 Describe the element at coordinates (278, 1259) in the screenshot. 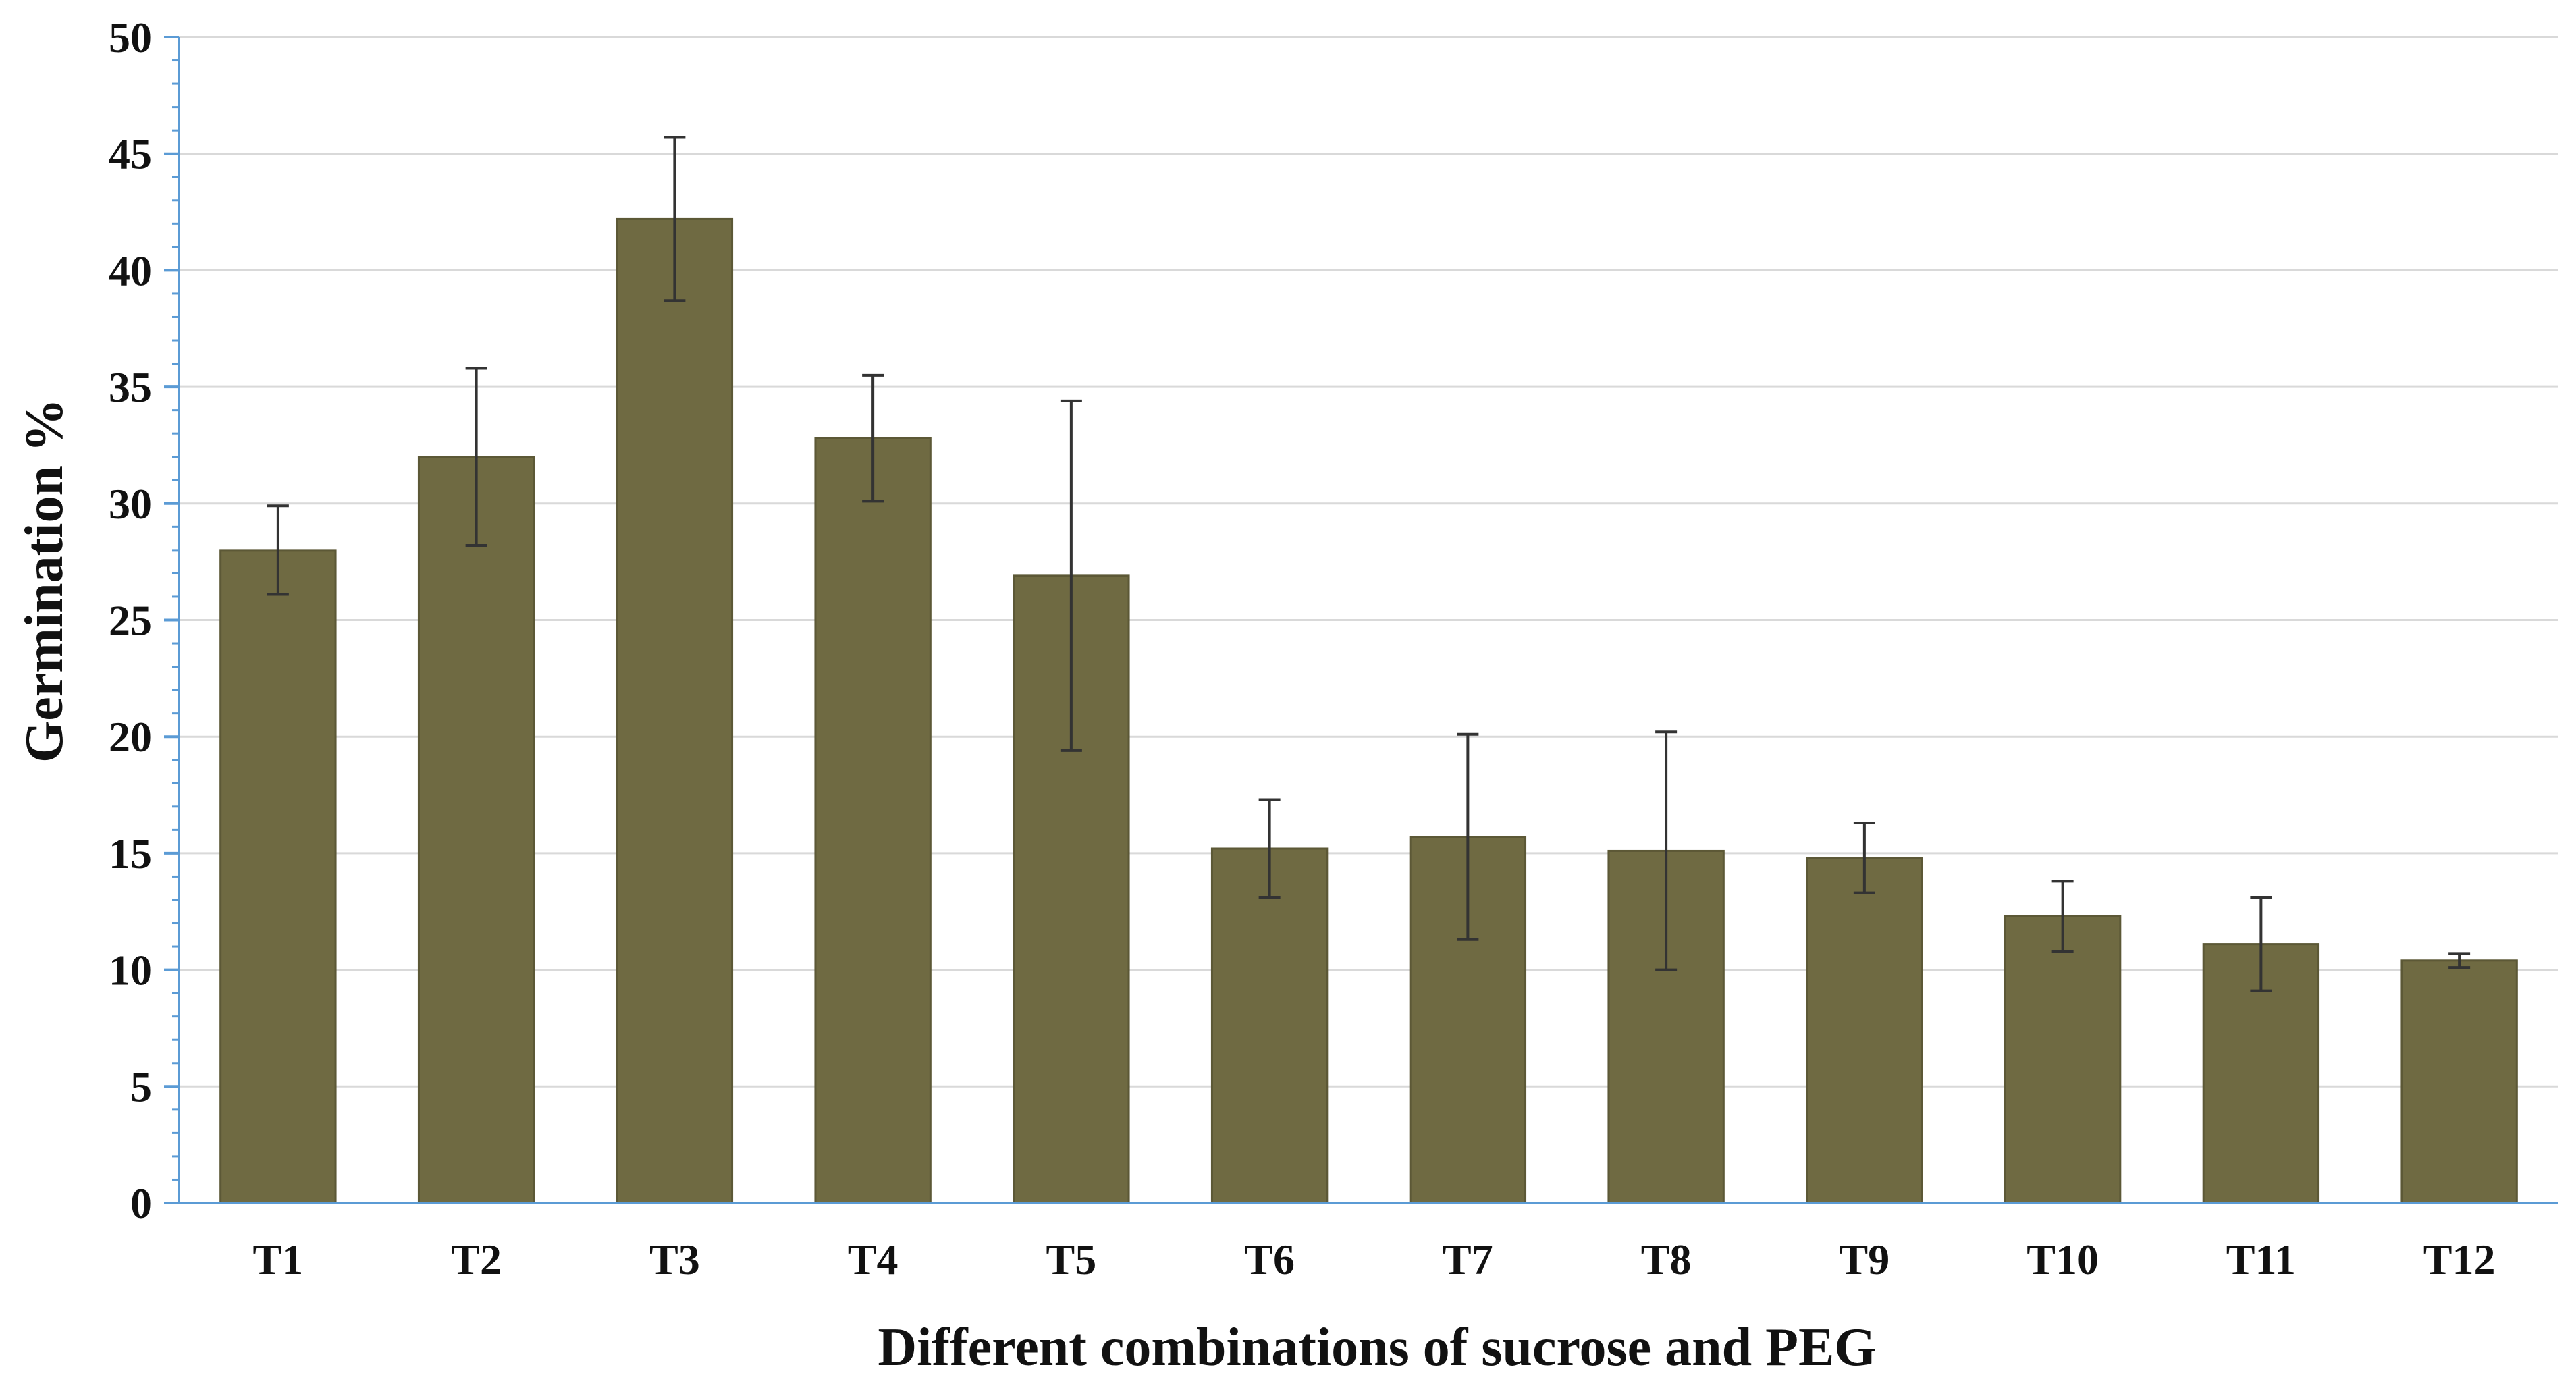

I see `x-tick-label: T1` at that location.